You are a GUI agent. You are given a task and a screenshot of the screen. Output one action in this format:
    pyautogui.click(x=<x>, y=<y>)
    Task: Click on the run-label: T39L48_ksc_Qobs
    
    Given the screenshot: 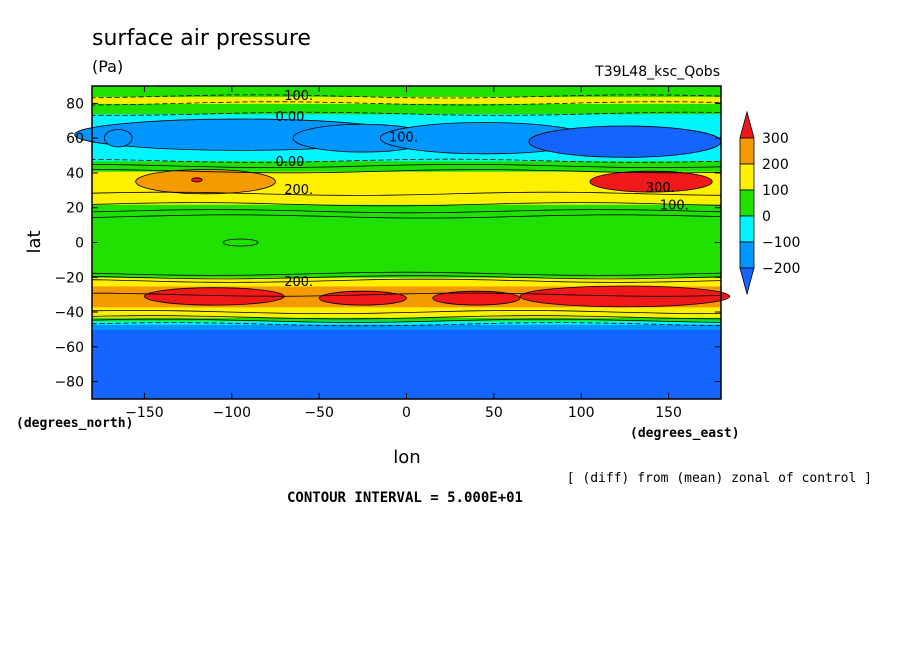 What is the action you would take?
    pyautogui.click(x=657, y=72)
    